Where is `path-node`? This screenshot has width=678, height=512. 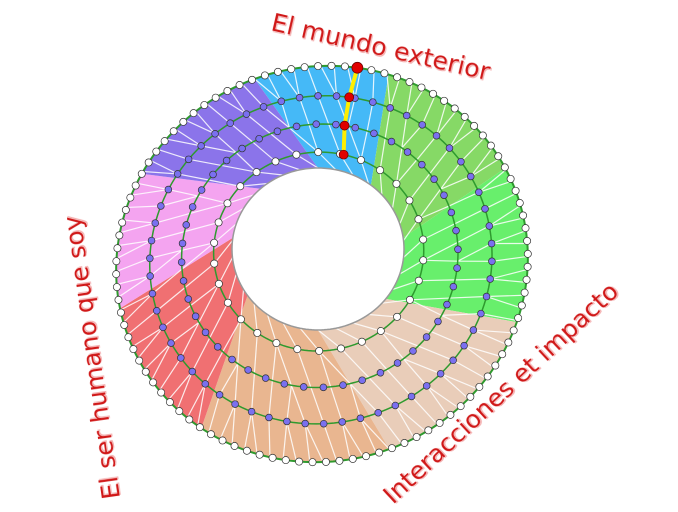
path-node is located at coordinates (357, 67).